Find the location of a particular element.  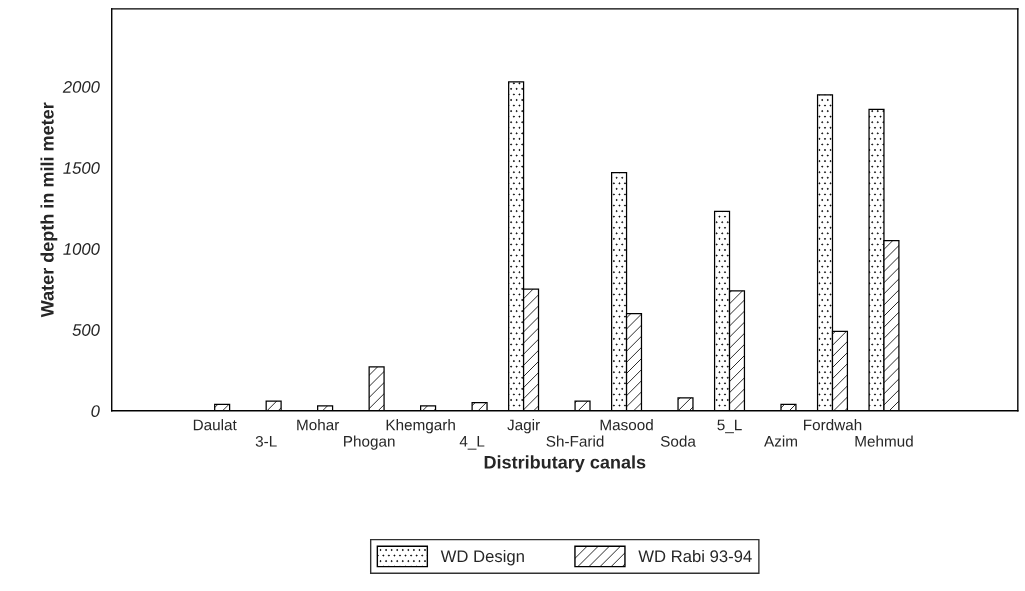

x-tick-label: Mohar is located at coordinates (318, 425).